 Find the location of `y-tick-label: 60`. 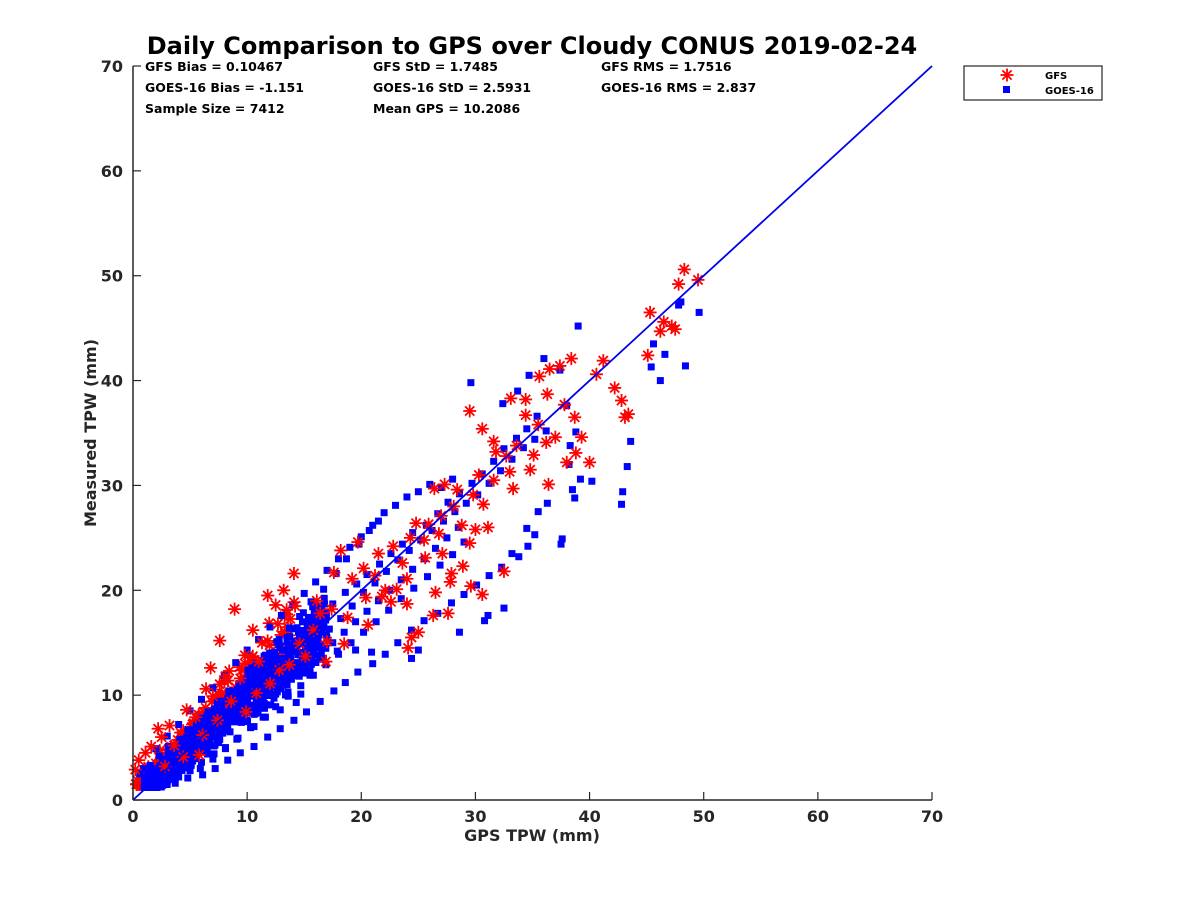

y-tick-label: 60 is located at coordinates (112, 171).